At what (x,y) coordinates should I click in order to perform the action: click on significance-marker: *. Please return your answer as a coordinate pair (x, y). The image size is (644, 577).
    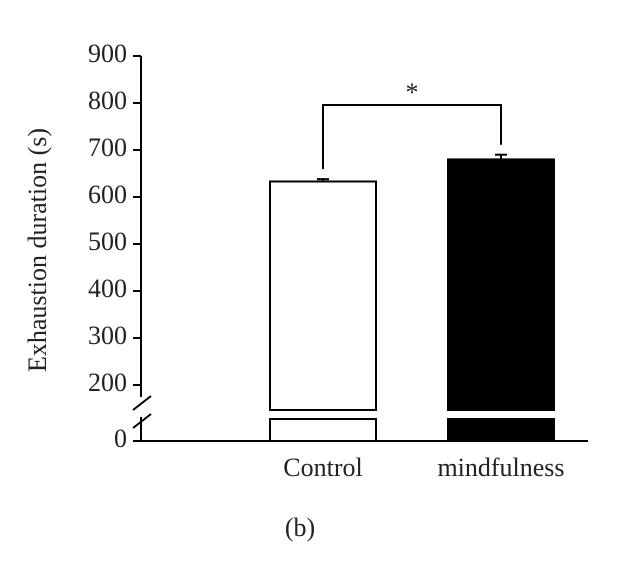
    Looking at the image, I should click on (412, 92).